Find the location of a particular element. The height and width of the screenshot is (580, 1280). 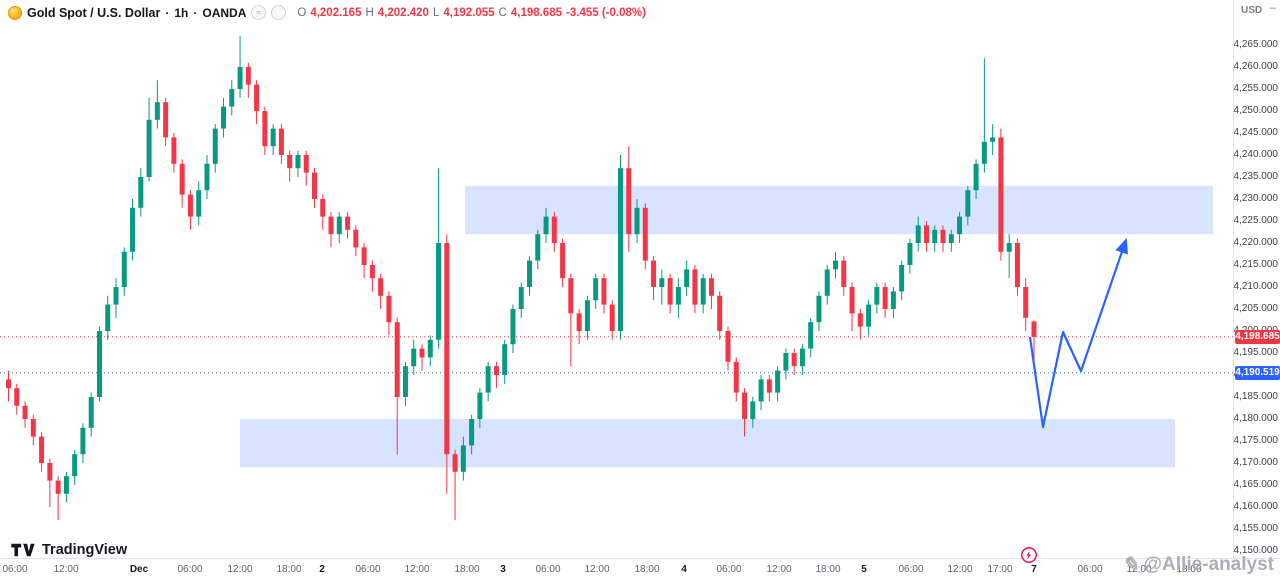

time-axis-label: 2 is located at coordinates (322, 569).